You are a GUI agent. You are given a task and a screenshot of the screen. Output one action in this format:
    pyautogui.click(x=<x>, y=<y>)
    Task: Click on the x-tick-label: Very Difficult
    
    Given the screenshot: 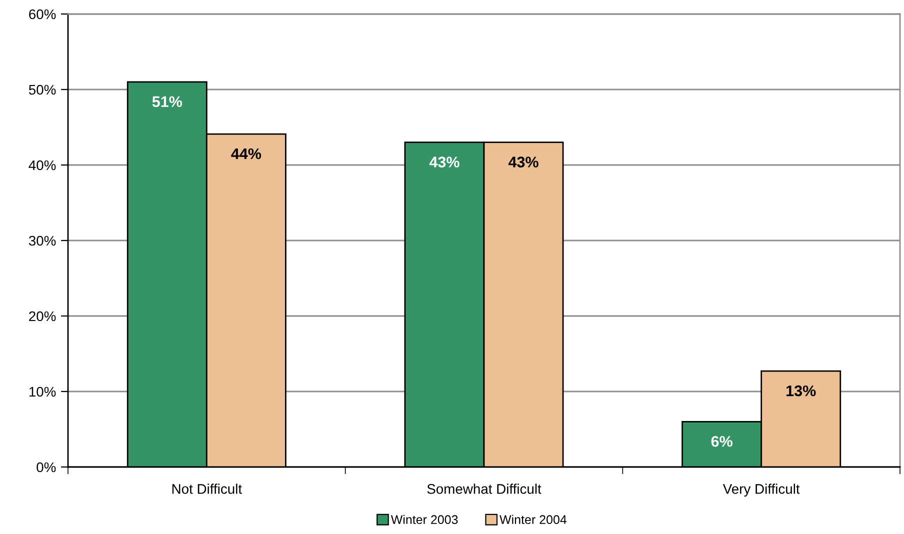 What is the action you would take?
    pyautogui.click(x=761, y=490)
    